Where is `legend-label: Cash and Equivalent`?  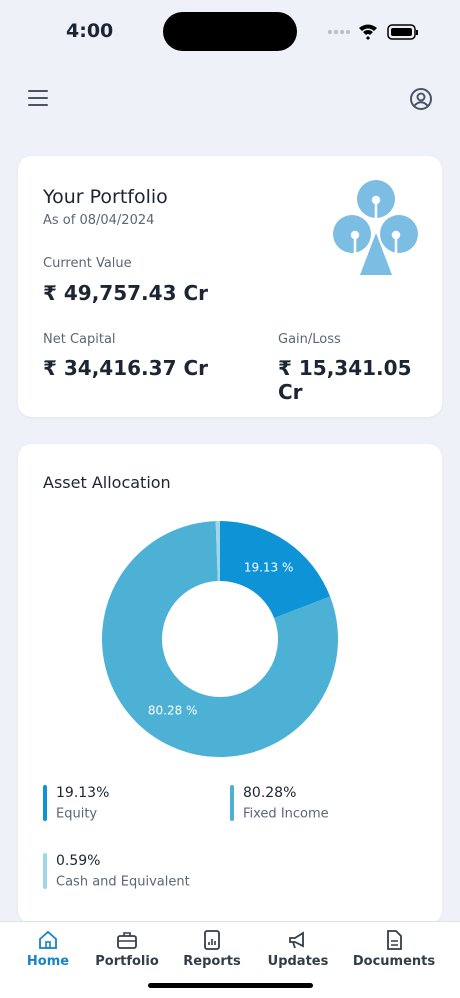 legend-label: Cash and Equivalent is located at coordinates (123, 882).